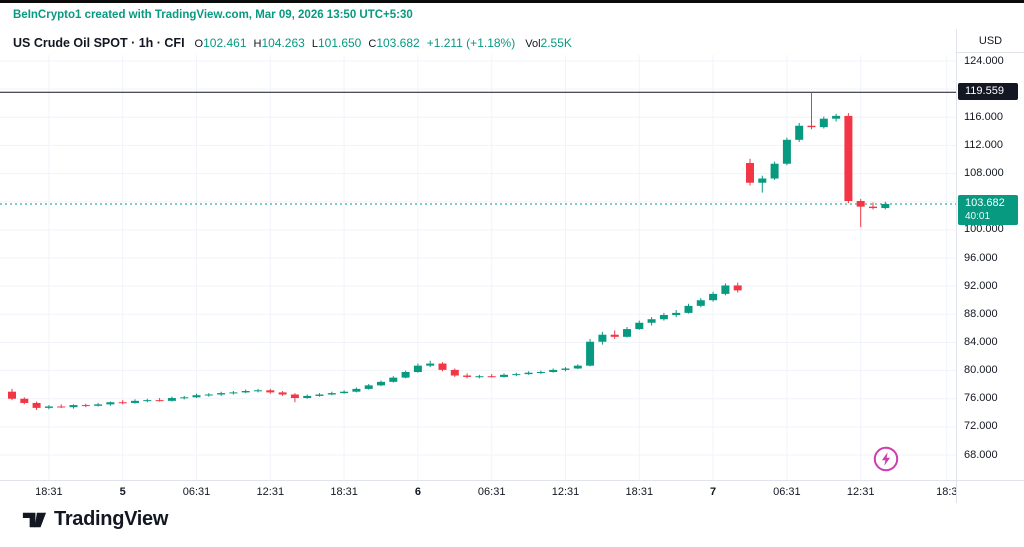 This screenshot has height=547, width=1024. What do you see at coordinates (981, 370) in the screenshot?
I see `price-axis-label: 80.000` at bounding box center [981, 370].